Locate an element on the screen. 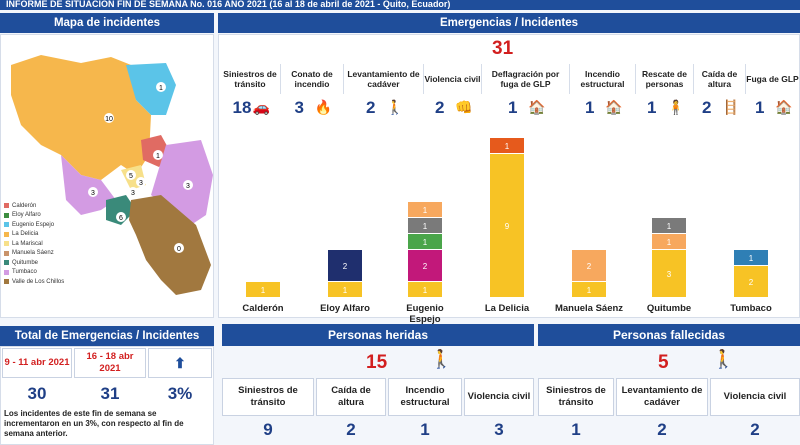 The image size is (800, 445). legend-item: Manuela Sáenz is located at coordinates (34, 254).